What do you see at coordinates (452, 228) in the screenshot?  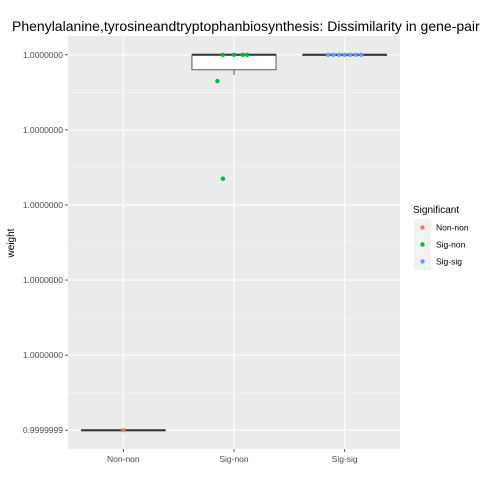 I see `legend-label: Non-non` at bounding box center [452, 228].